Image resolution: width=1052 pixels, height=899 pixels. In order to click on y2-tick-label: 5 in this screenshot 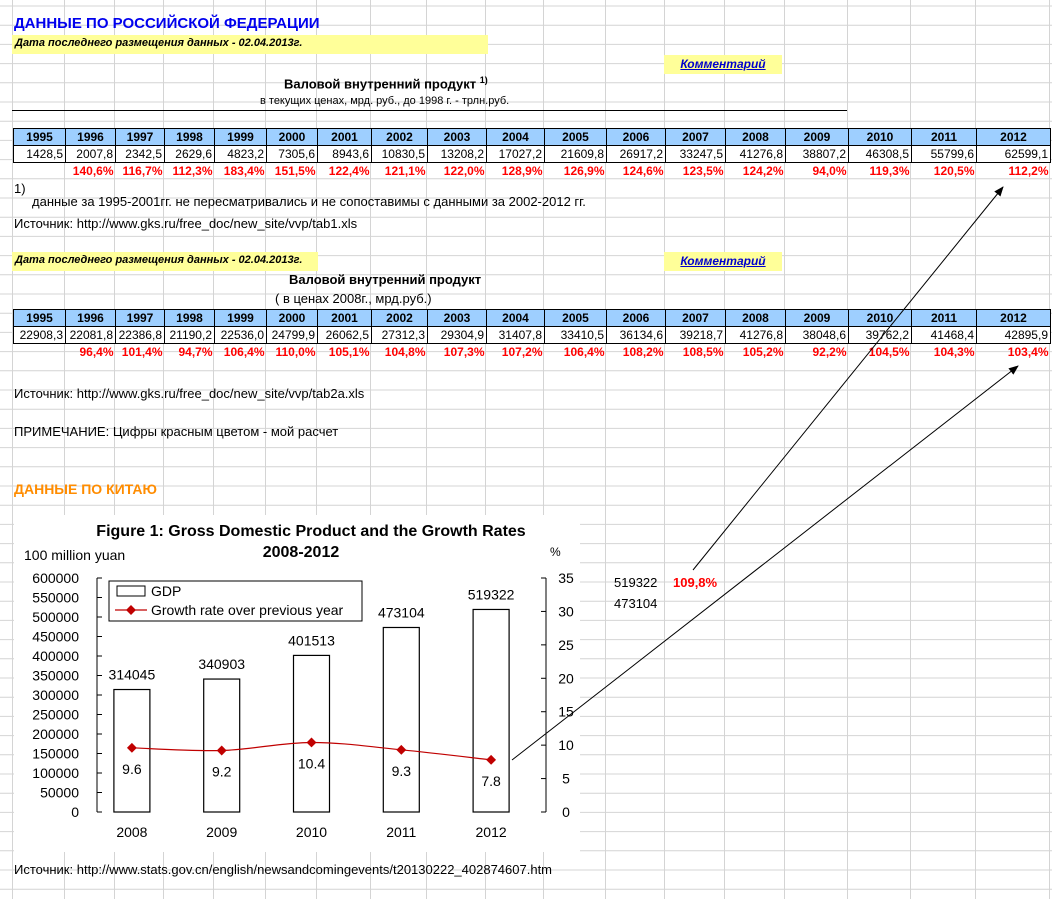, I will do `click(566, 779)`.